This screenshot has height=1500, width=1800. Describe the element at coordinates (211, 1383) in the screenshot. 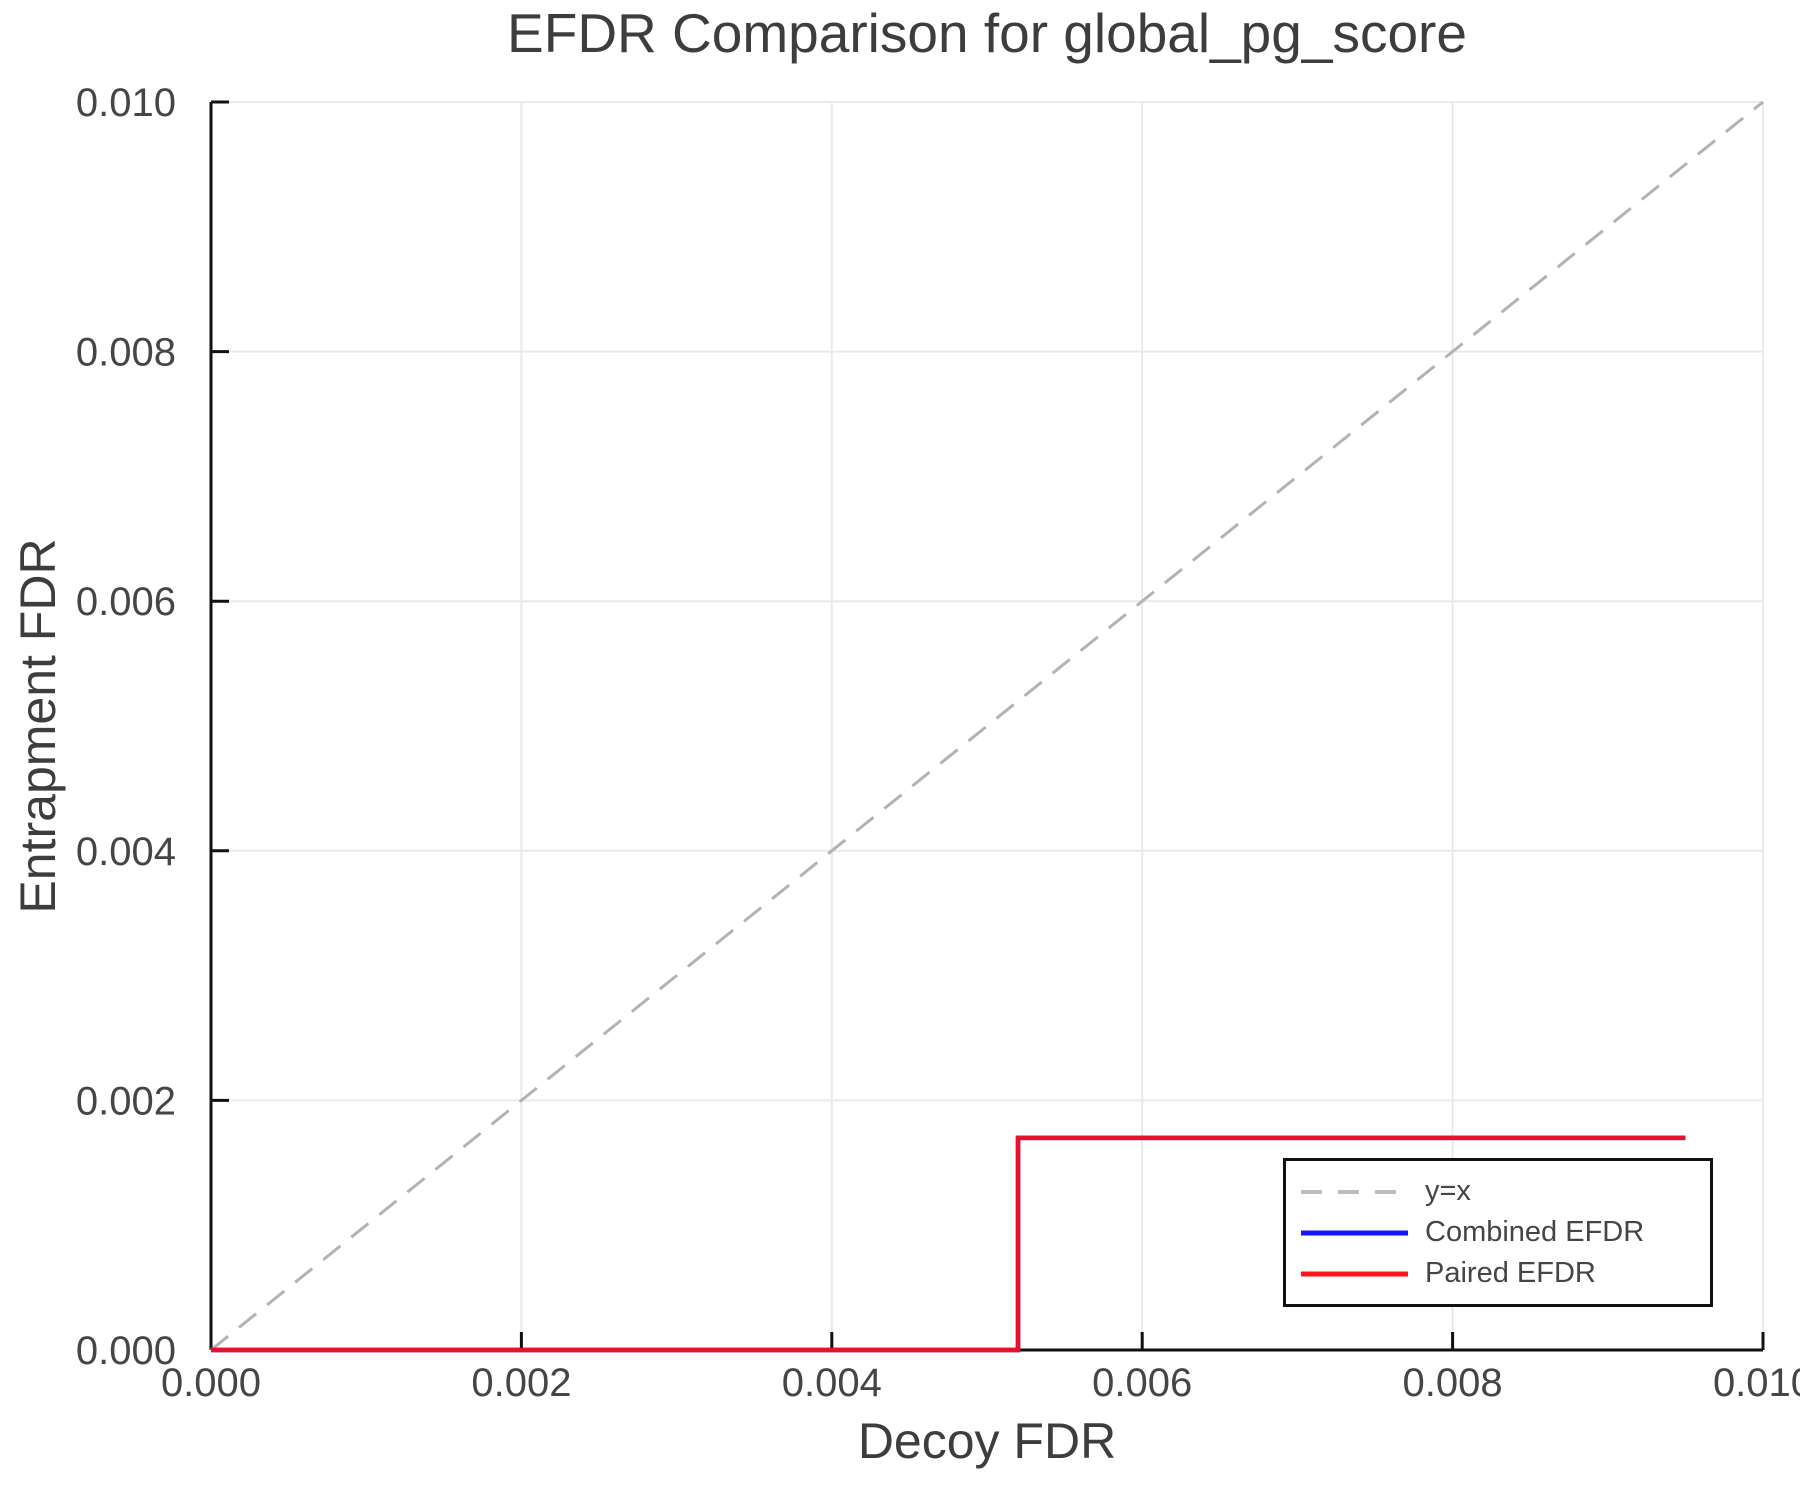

I see `x-tick-label: 0.000` at that location.